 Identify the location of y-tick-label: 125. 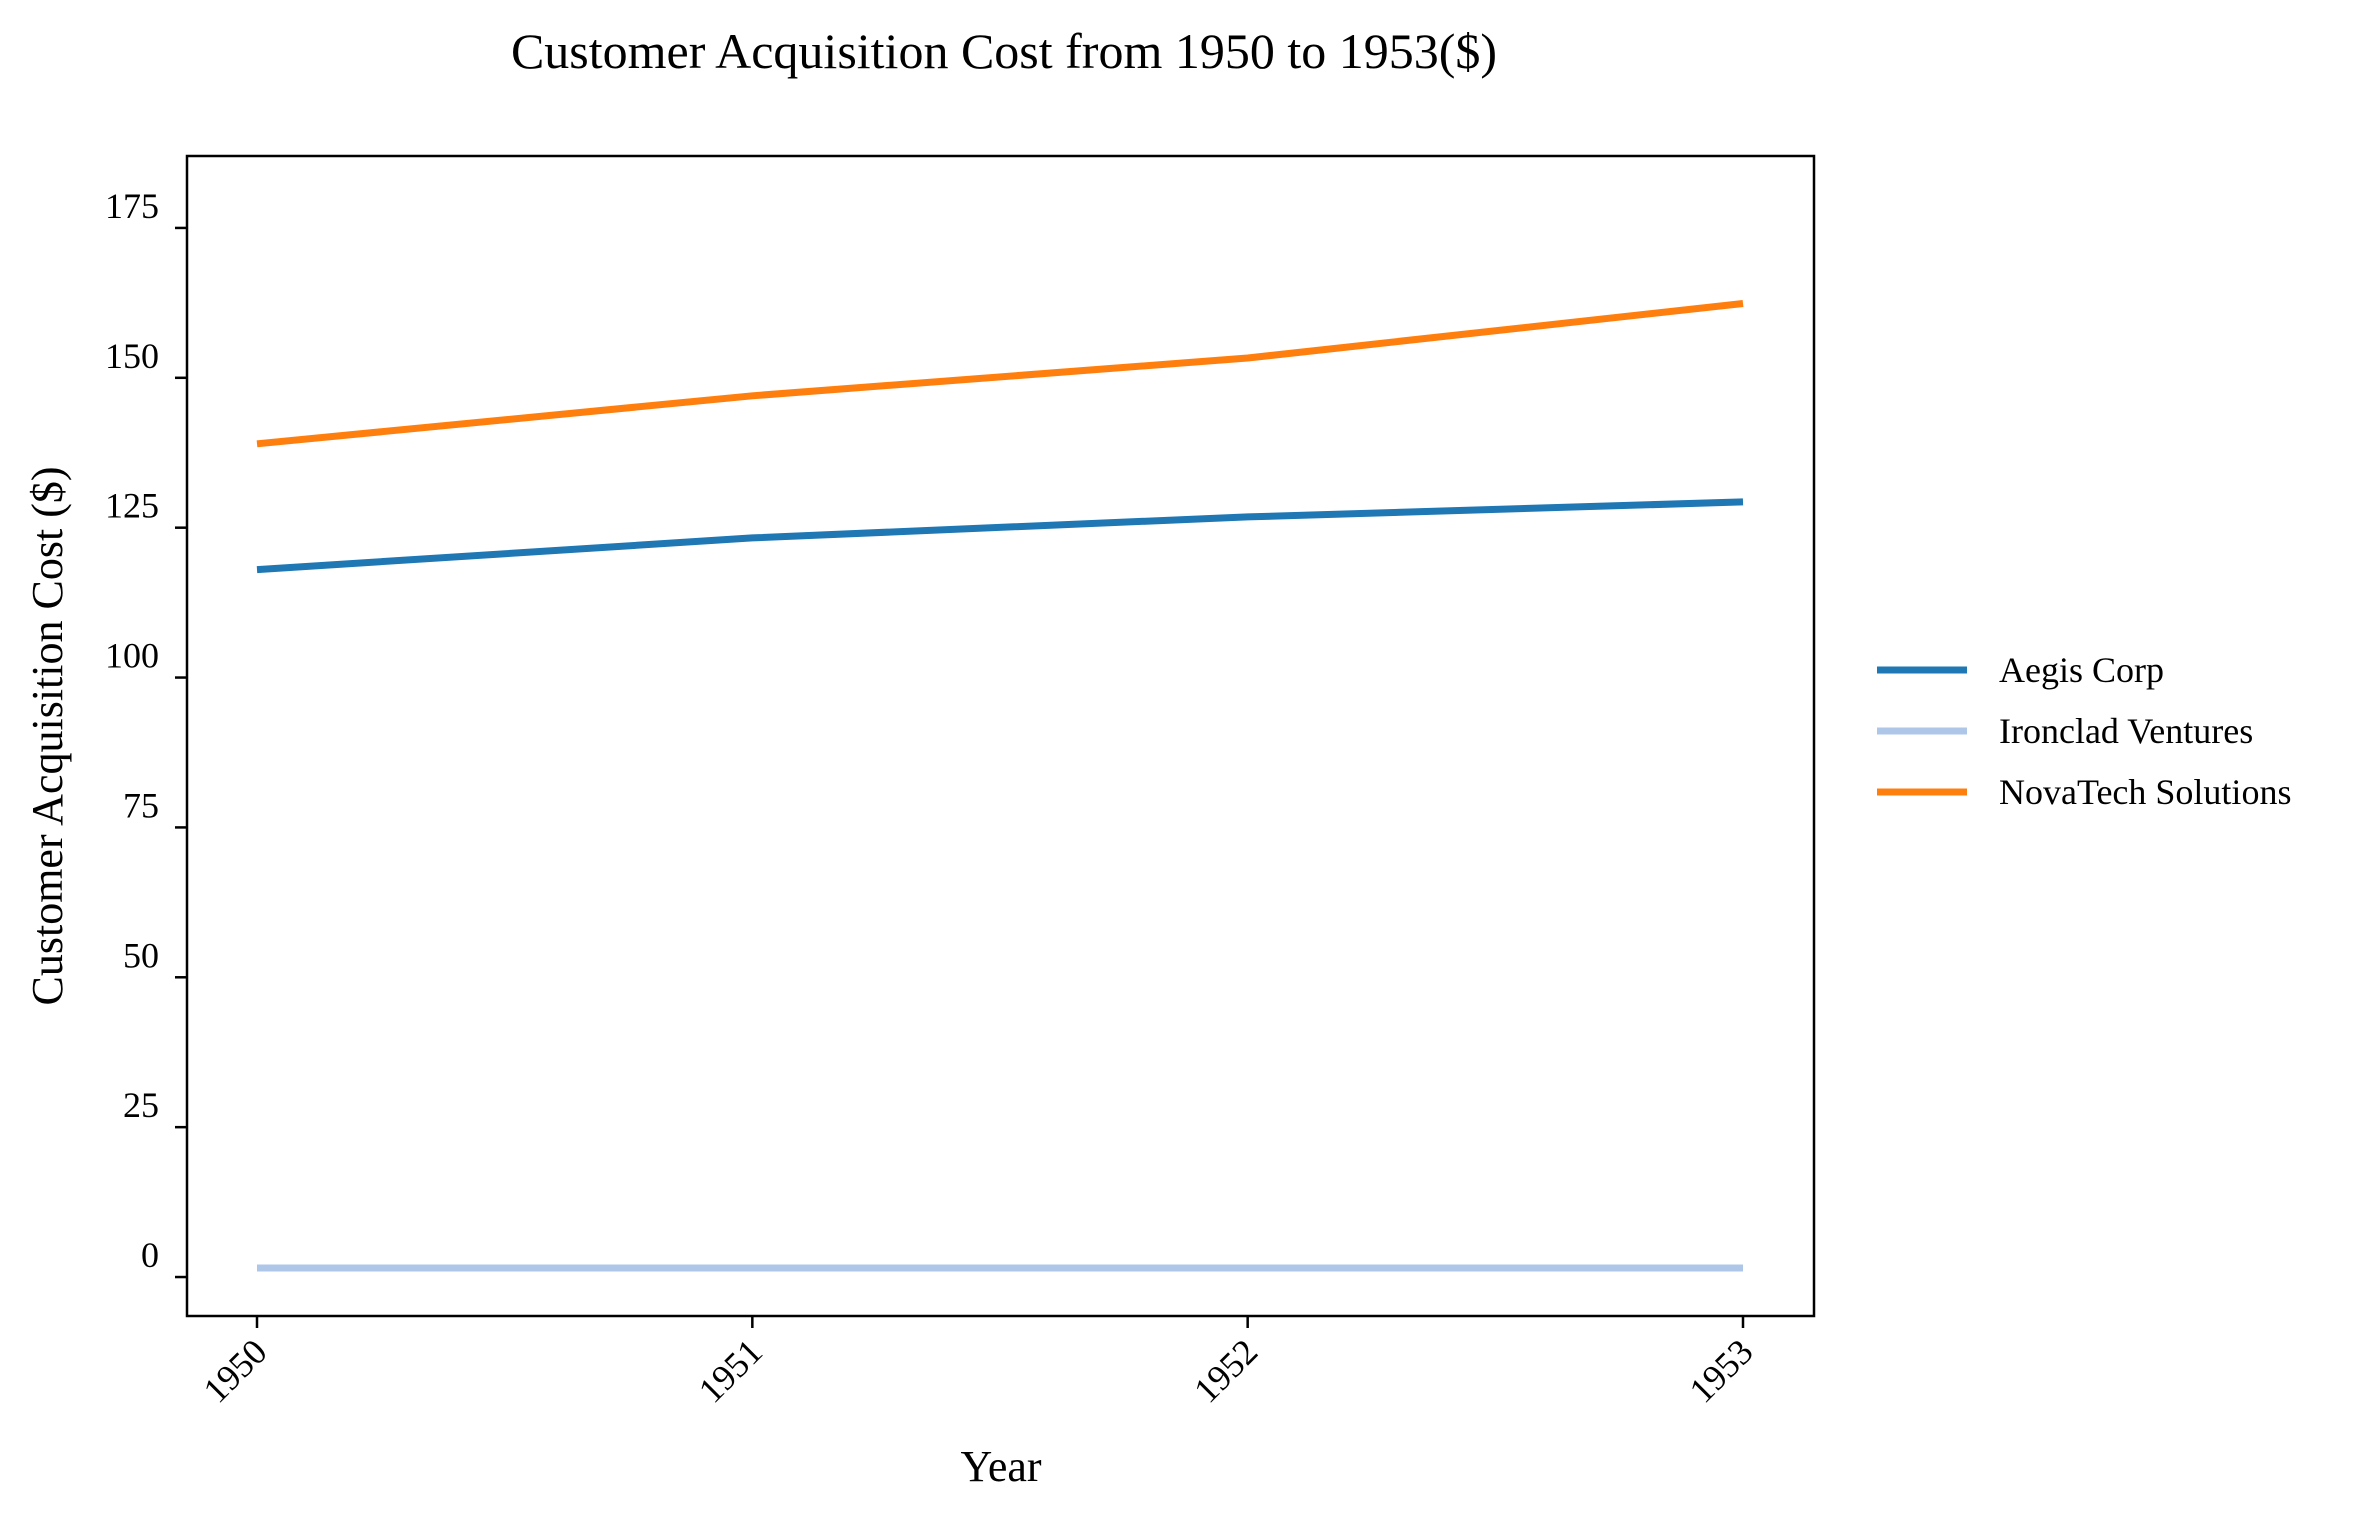
(132, 506).